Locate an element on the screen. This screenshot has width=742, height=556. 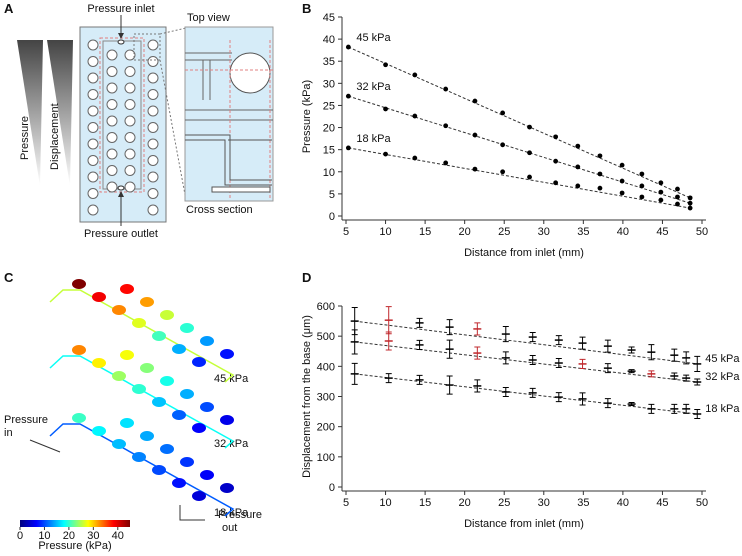
panel-label: C is located at coordinates (9, 277).